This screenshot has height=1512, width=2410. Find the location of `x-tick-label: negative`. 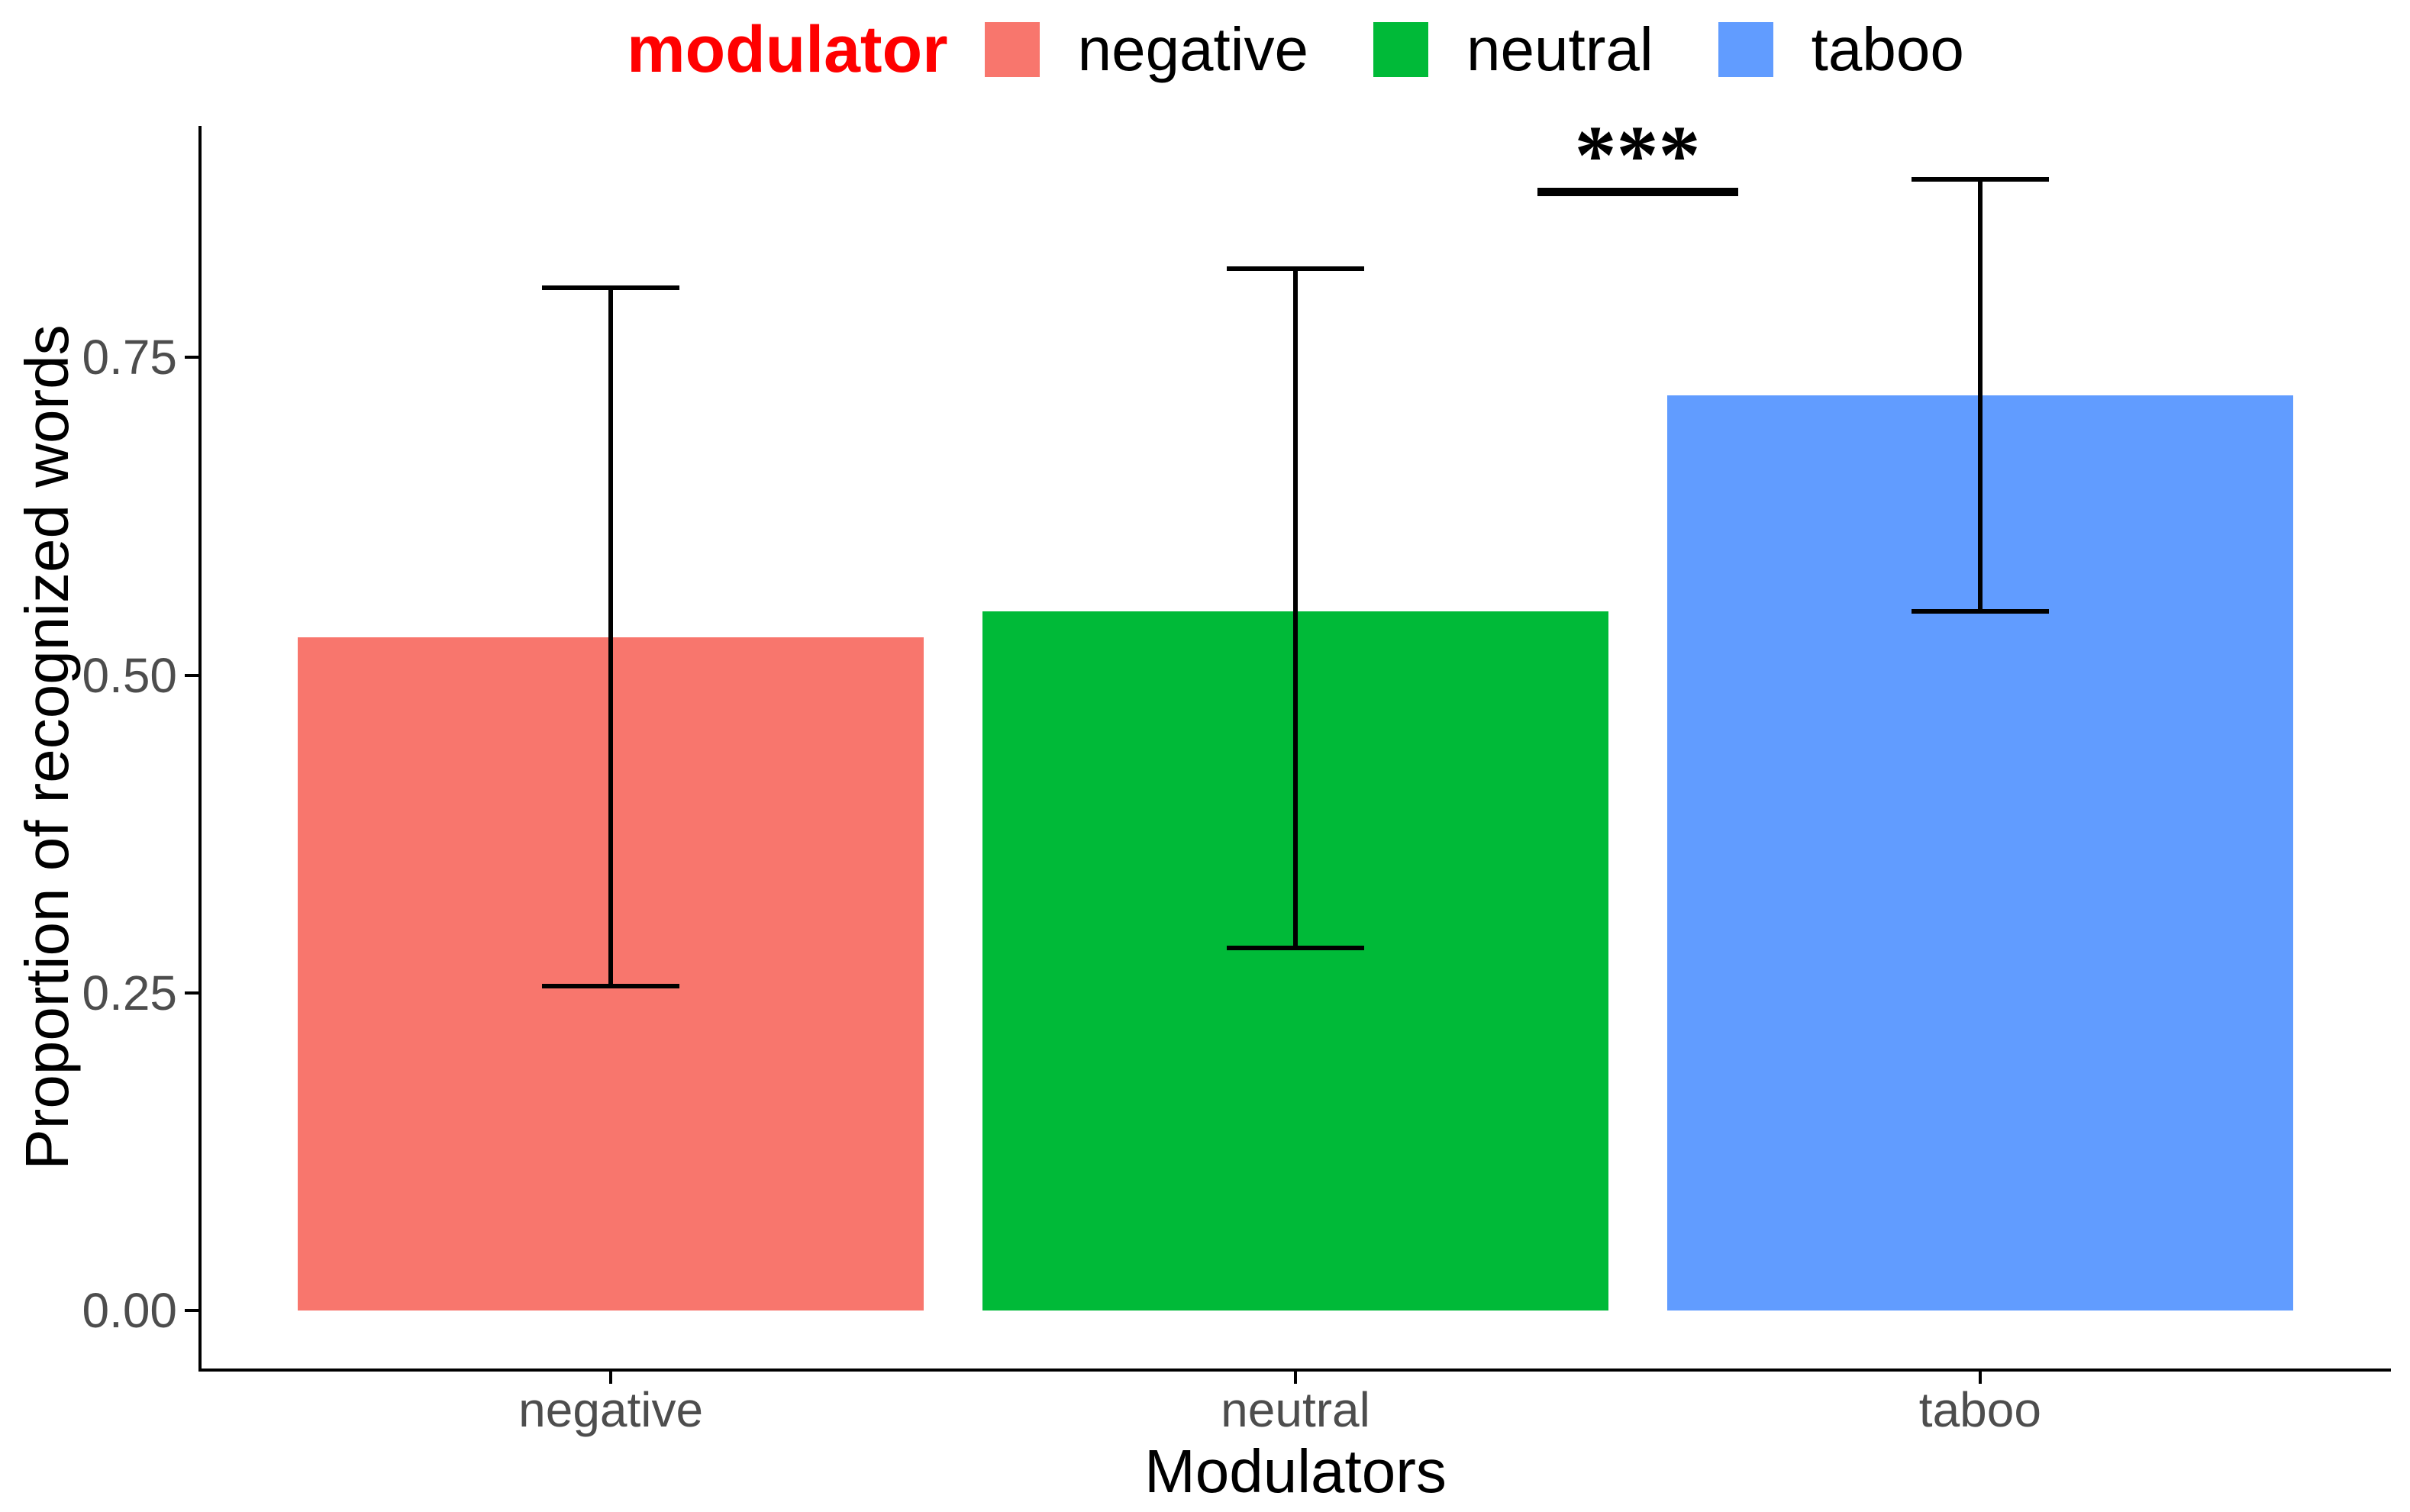

x-tick-label: negative is located at coordinates (611, 1409).